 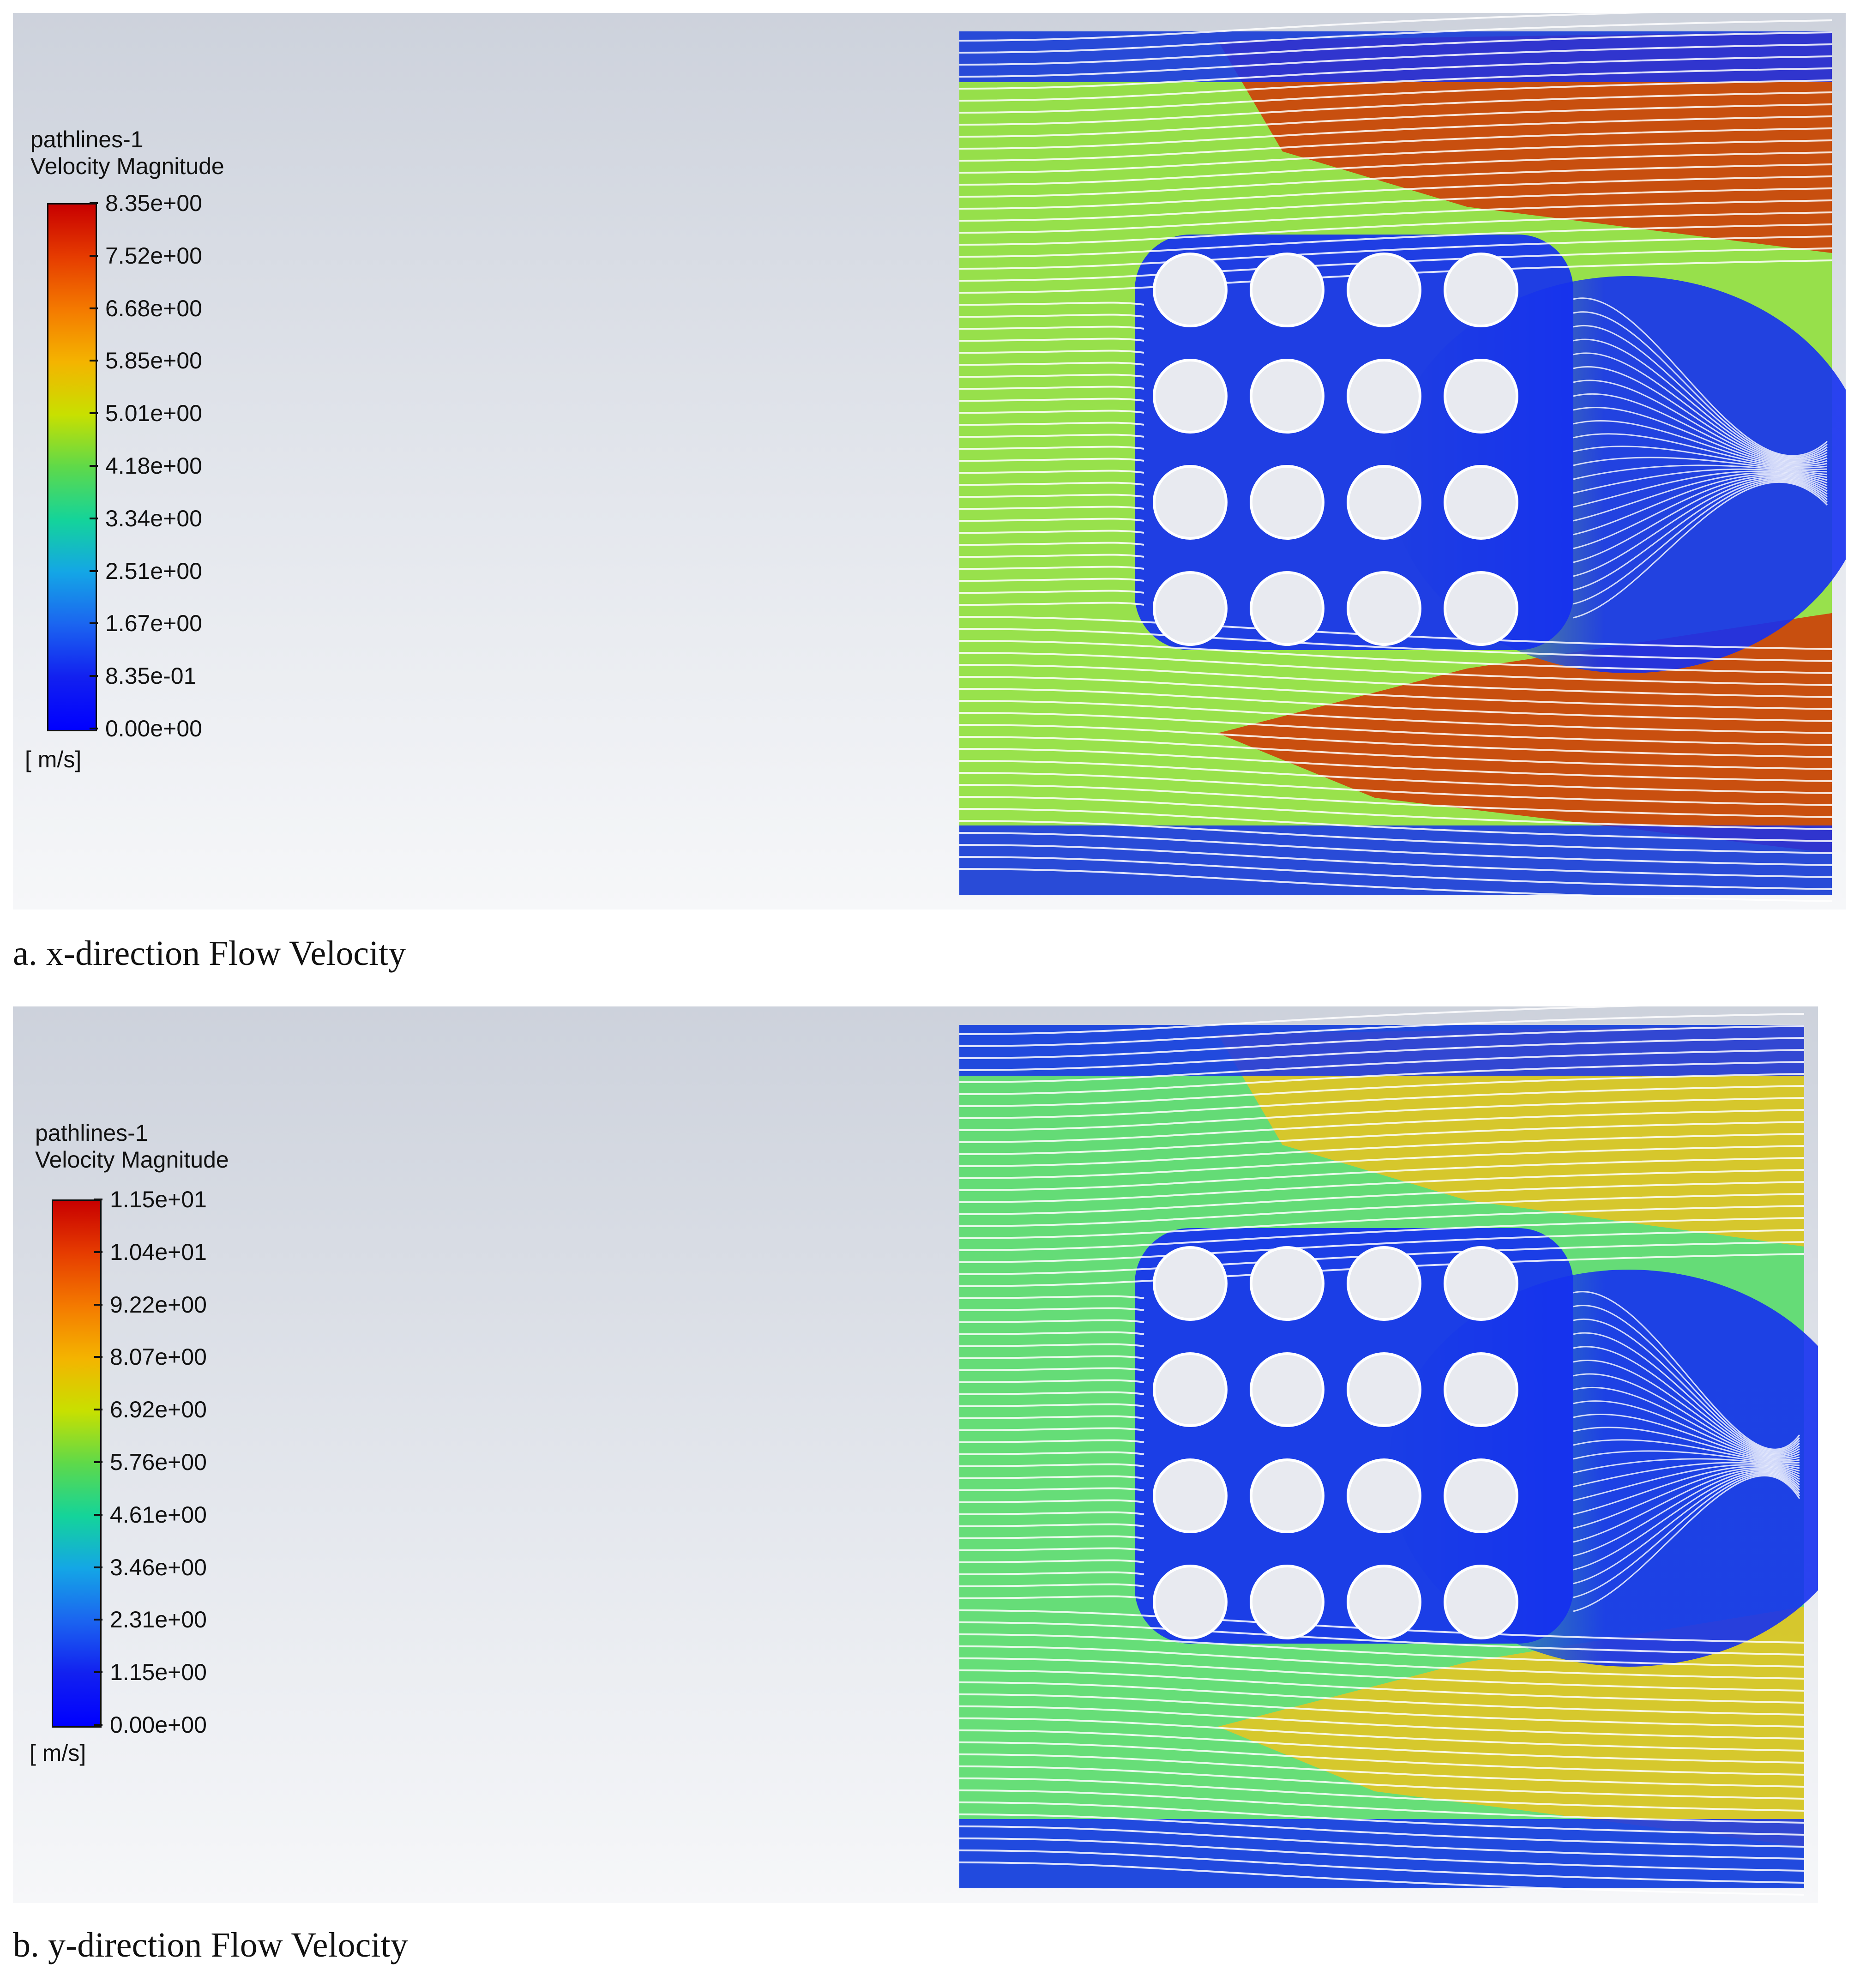 I want to click on colorbar-tick-label: 2.51e+00, so click(x=153, y=571).